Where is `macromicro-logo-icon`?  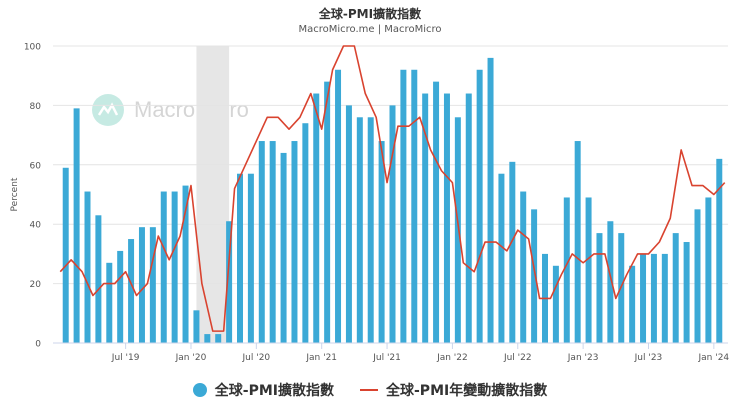
macromicro-logo-icon is located at coordinates (108, 110).